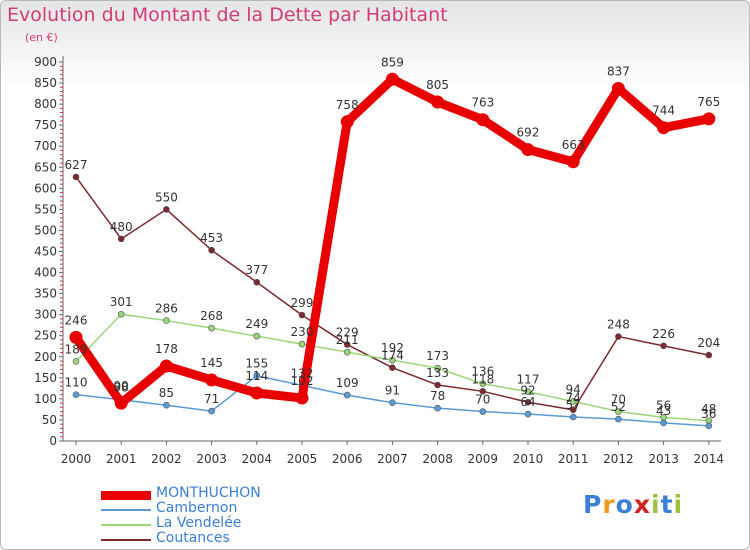 This screenshot has width=750, height=550. Describe the element at coordinates (45, 167) in the screenshot. I see `y-tick-label-650: 650` at that location.